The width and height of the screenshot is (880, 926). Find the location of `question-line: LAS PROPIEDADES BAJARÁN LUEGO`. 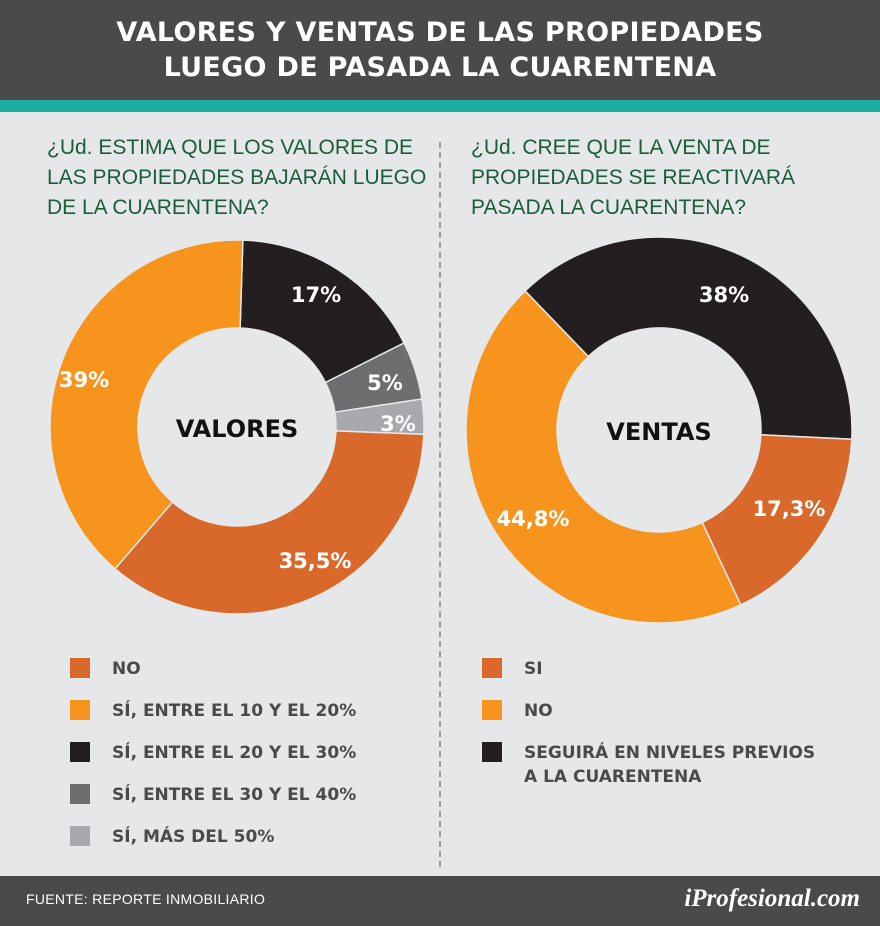

question-line: LAS PROPIEDADES BAJARÁN LUEGO is located at coordinates (237, 177).